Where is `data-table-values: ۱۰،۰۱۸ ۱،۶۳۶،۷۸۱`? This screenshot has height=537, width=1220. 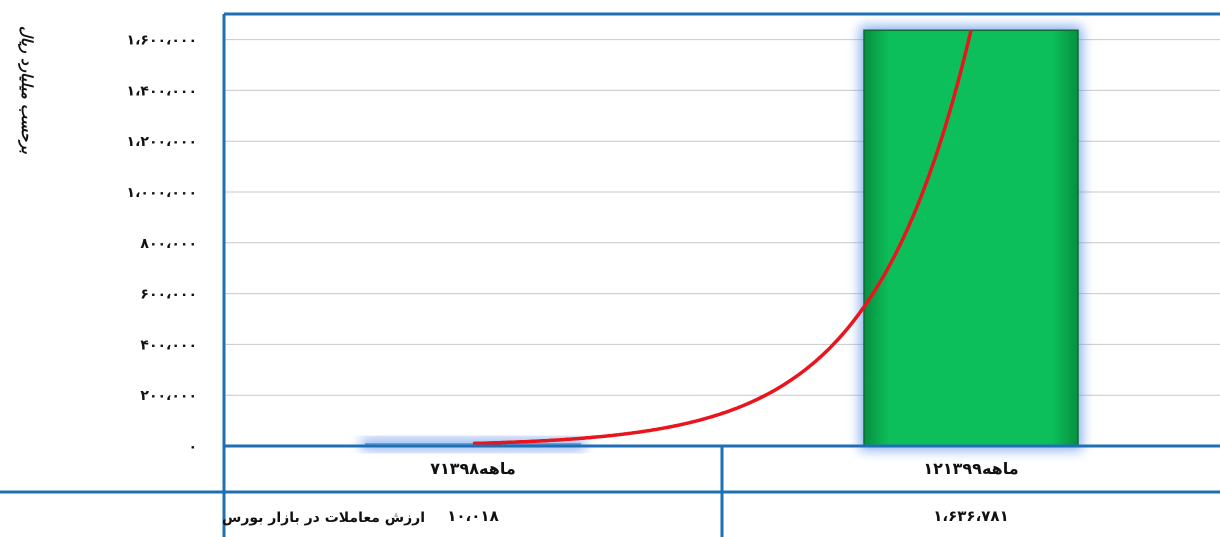 data-table-values: ۱۰،۰۱۸ ۱،۶۳۶،۷۸۱ is located at coordinates (727, 516).